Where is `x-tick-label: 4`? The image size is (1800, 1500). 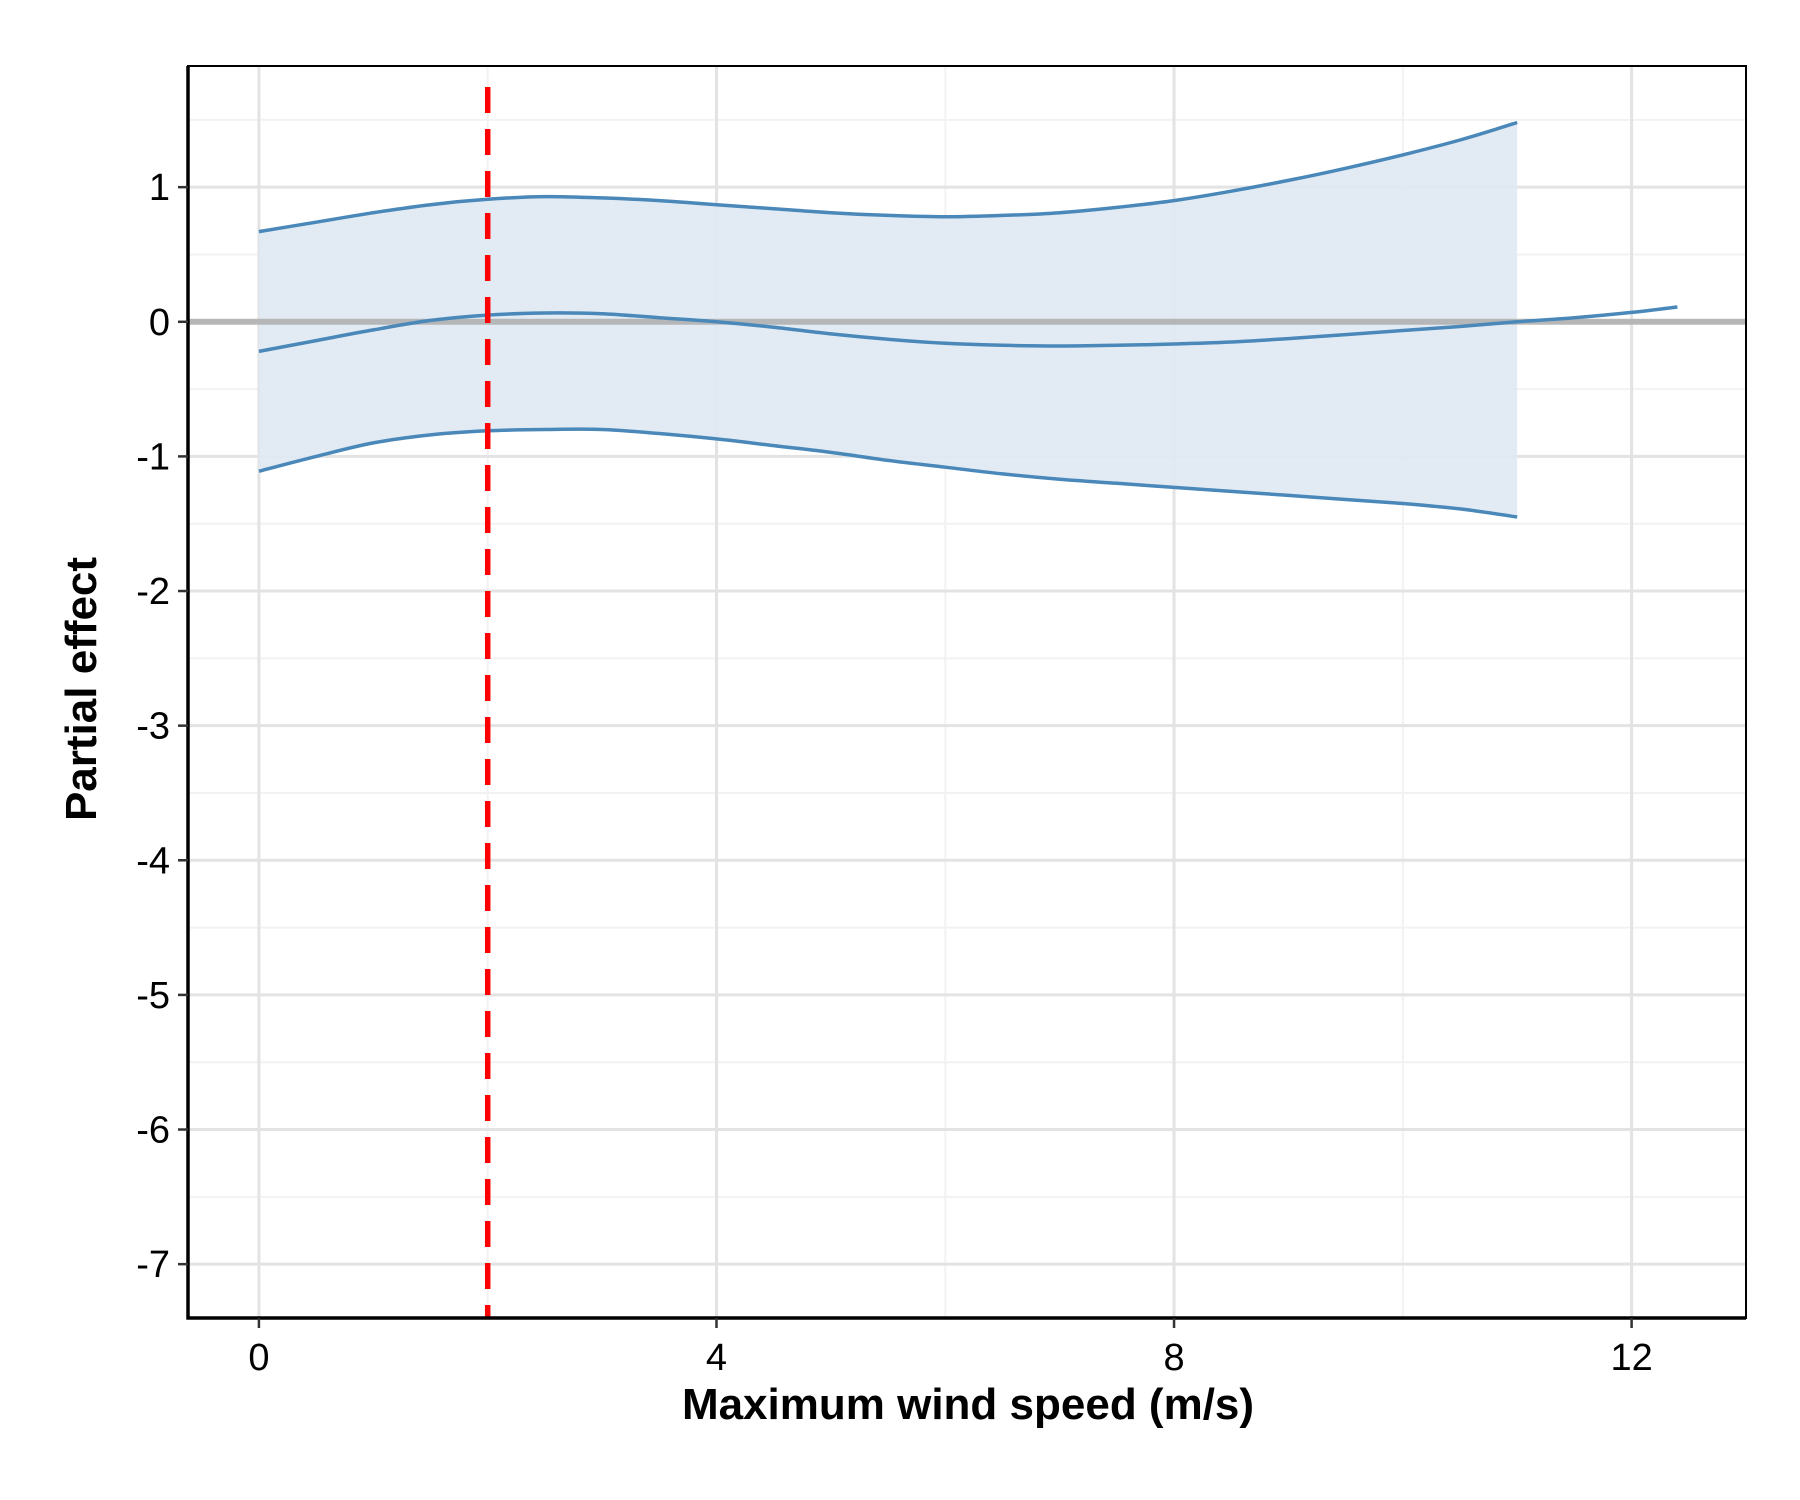
x-tick-label: 4 is located at coordinates (716, 1358).